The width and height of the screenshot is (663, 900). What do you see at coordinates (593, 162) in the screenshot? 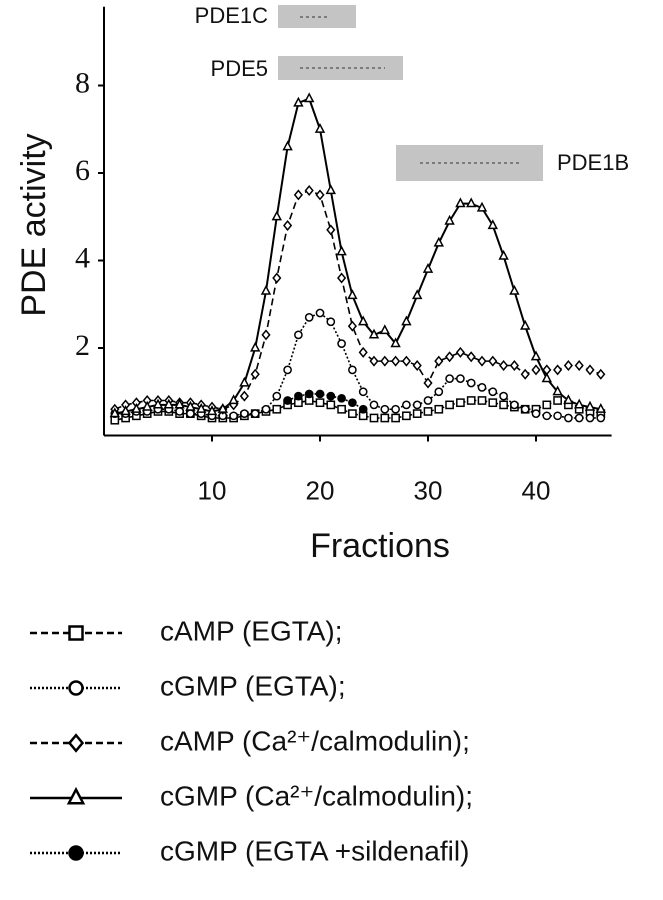
I see `annotation: PDE1B` at bounding box center [593, 162].